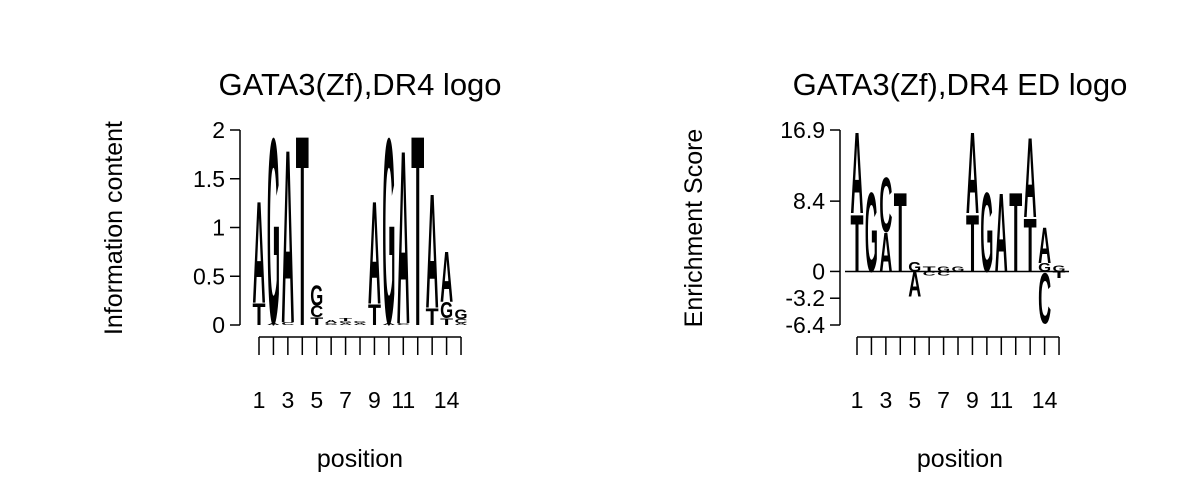 The width and height of the screenshot is (1200, 480). Describe the element at coordinates (259, 400) in the screenshot. I see `x-tick-label: 1` at that location.